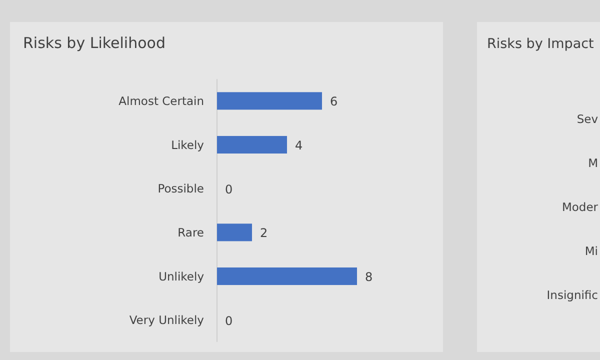 The height and width of the screenshot is (360, 600). I want to click on y-tick-label: Unlikely, so click(181, 276).